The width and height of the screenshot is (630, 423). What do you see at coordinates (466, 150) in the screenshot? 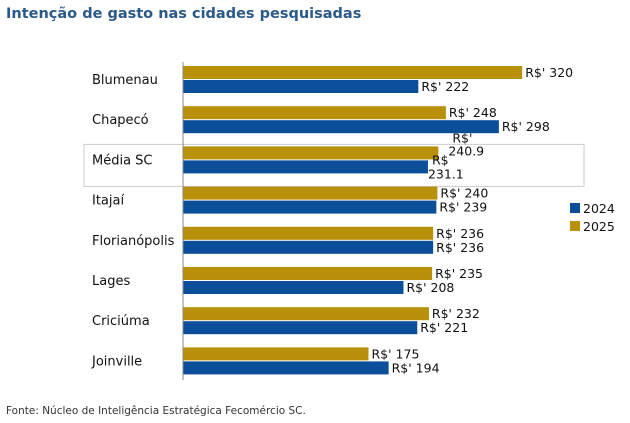
I see `data-label: 240.9` at bounding box center [466, 150].